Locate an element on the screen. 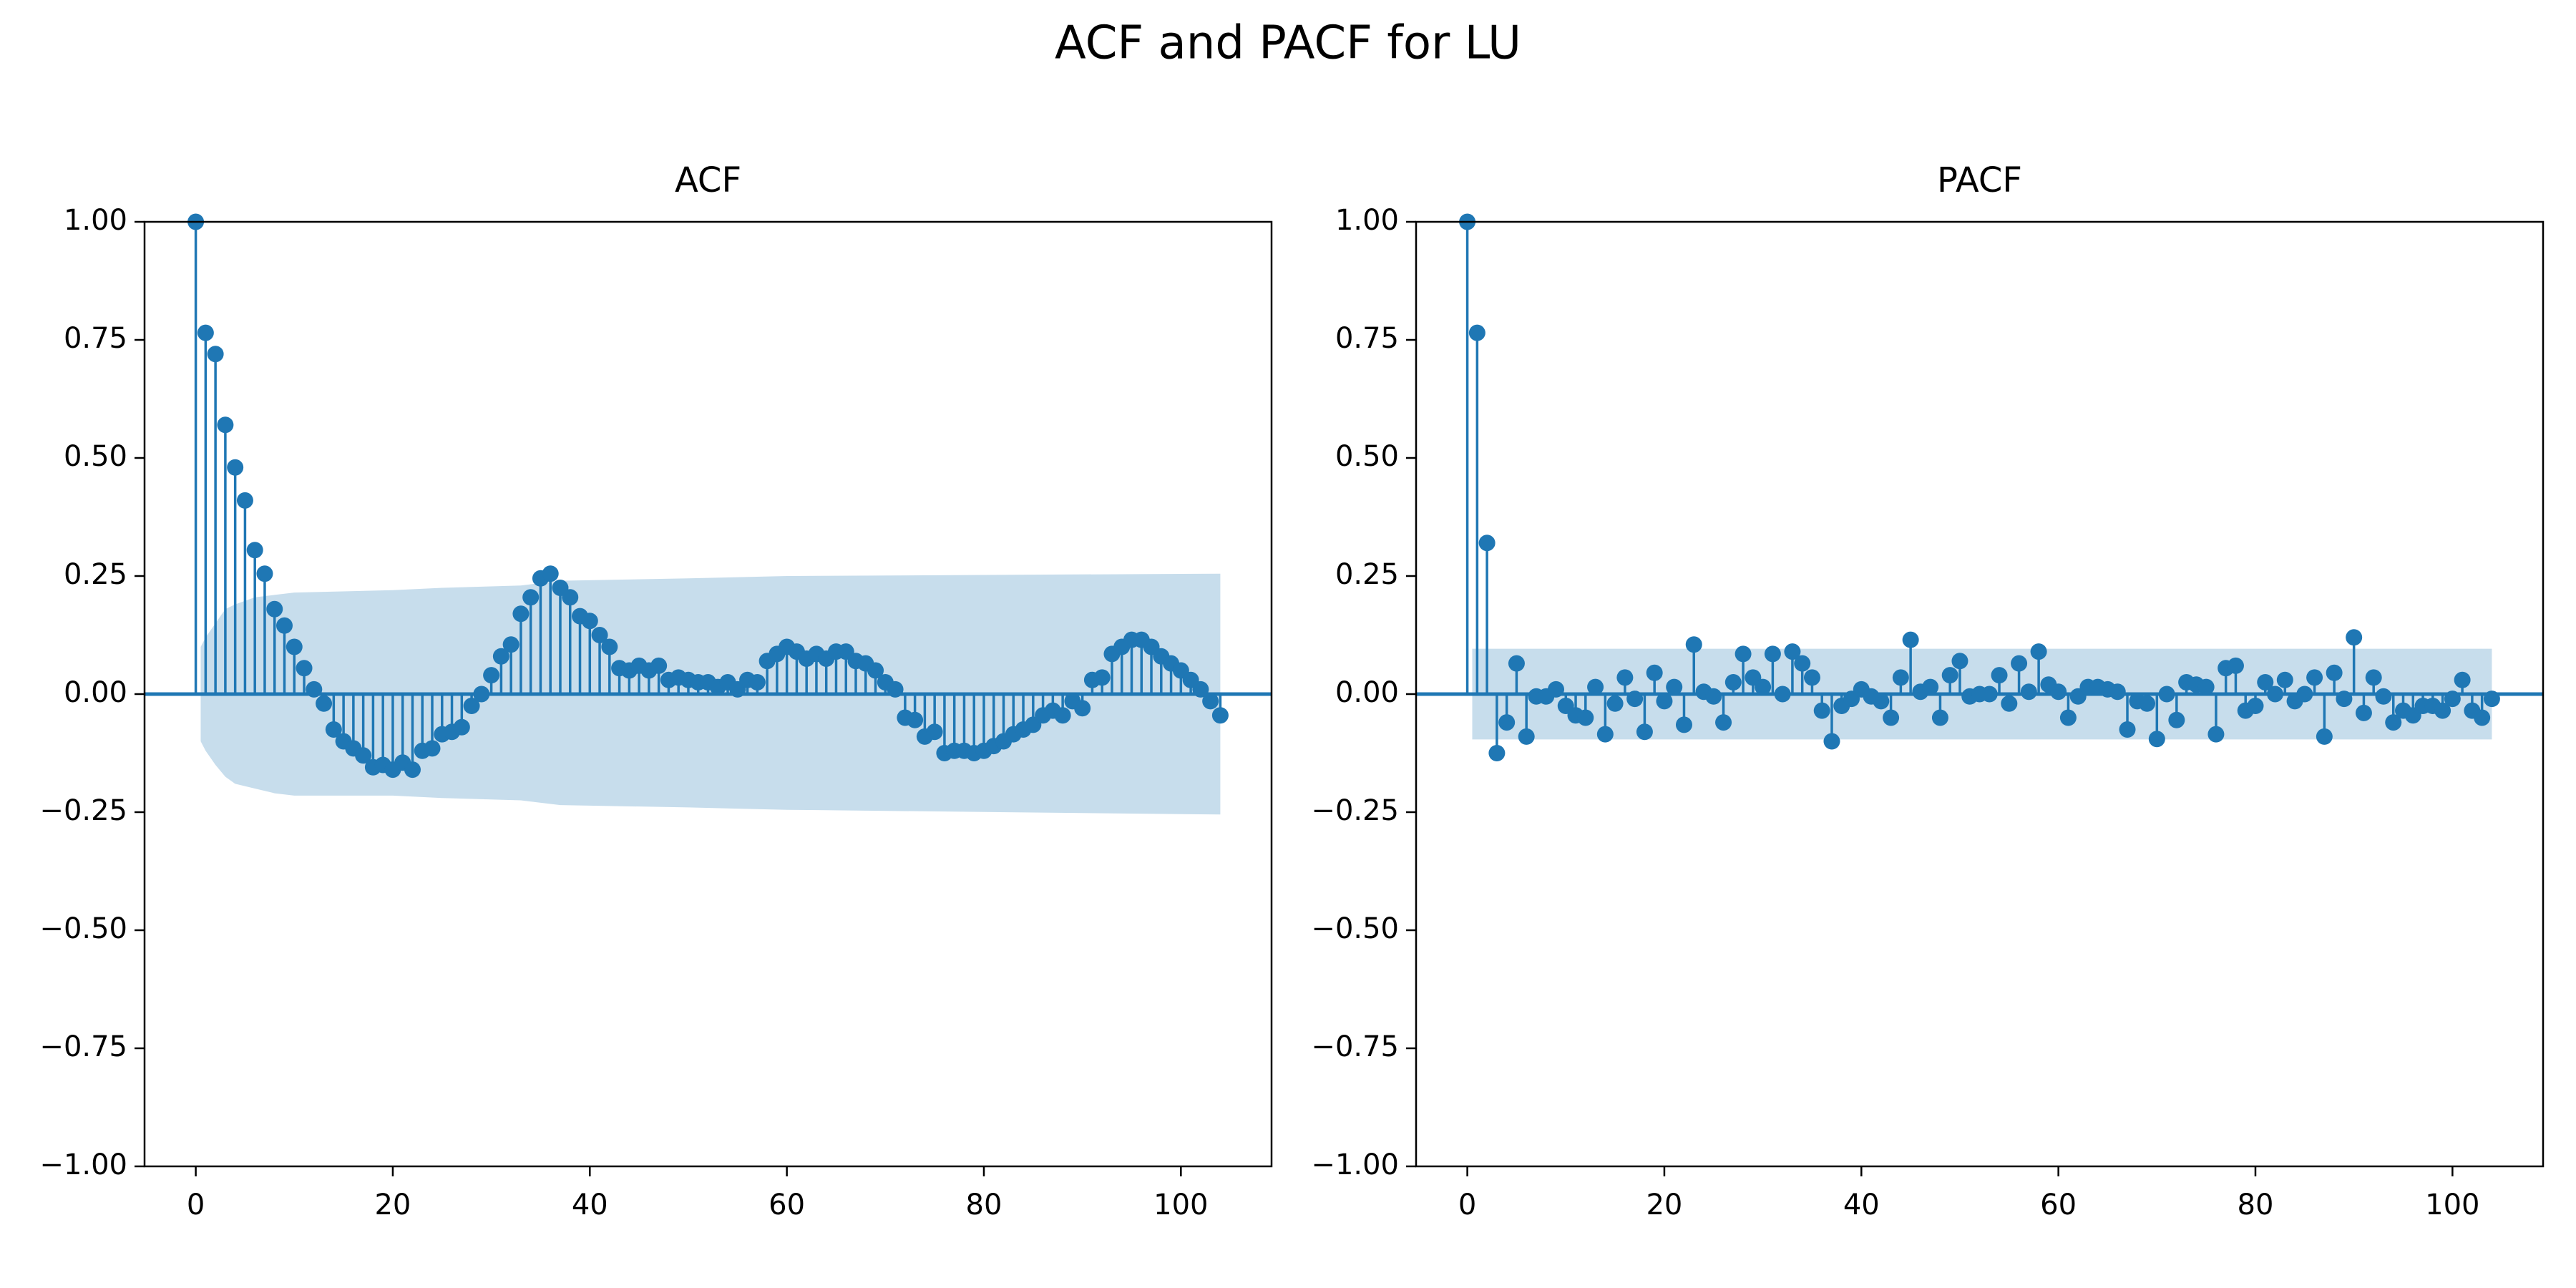 Image resolution: width=2576 pixels, height=1288 pixels. subplot-title: ACF is located at coordinates (708, 180).